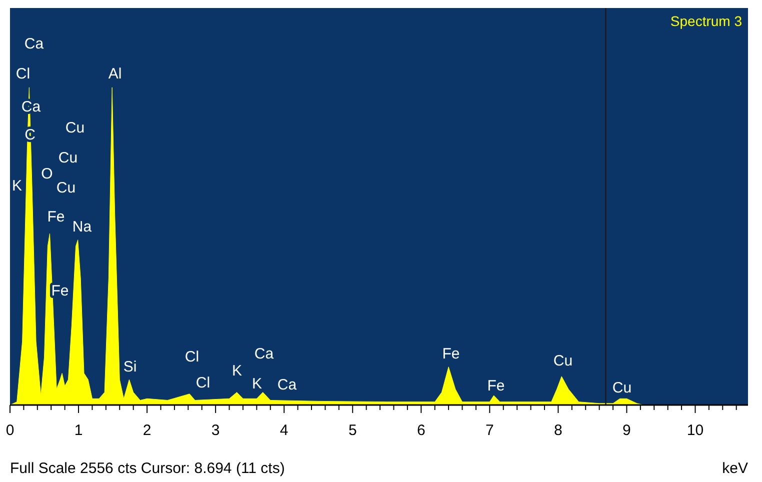 Image resolution: width=762 pixels, height=482 pixels. What do you see at coordinates (78, 430) in the screenshot?
I see `x-tick-label: 1` at bounding box center [78, 430].